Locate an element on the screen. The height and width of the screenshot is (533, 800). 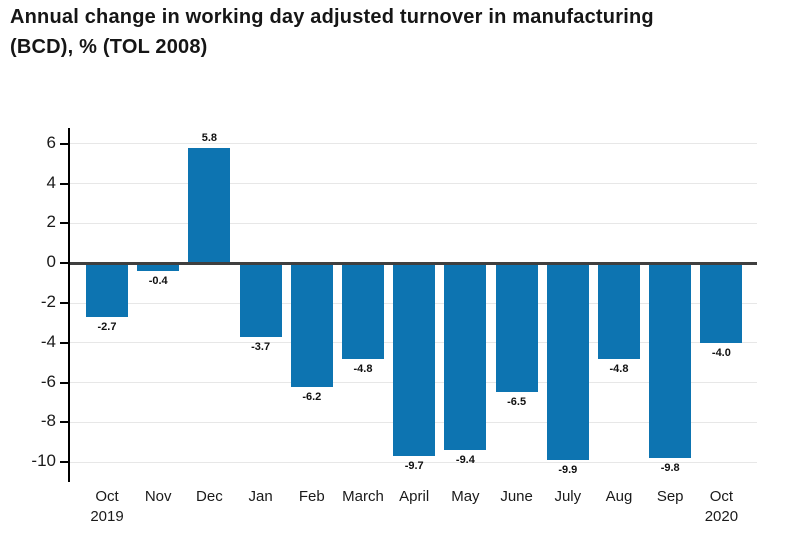
y-tick-label: -6 is located at coordinates (48, 381).